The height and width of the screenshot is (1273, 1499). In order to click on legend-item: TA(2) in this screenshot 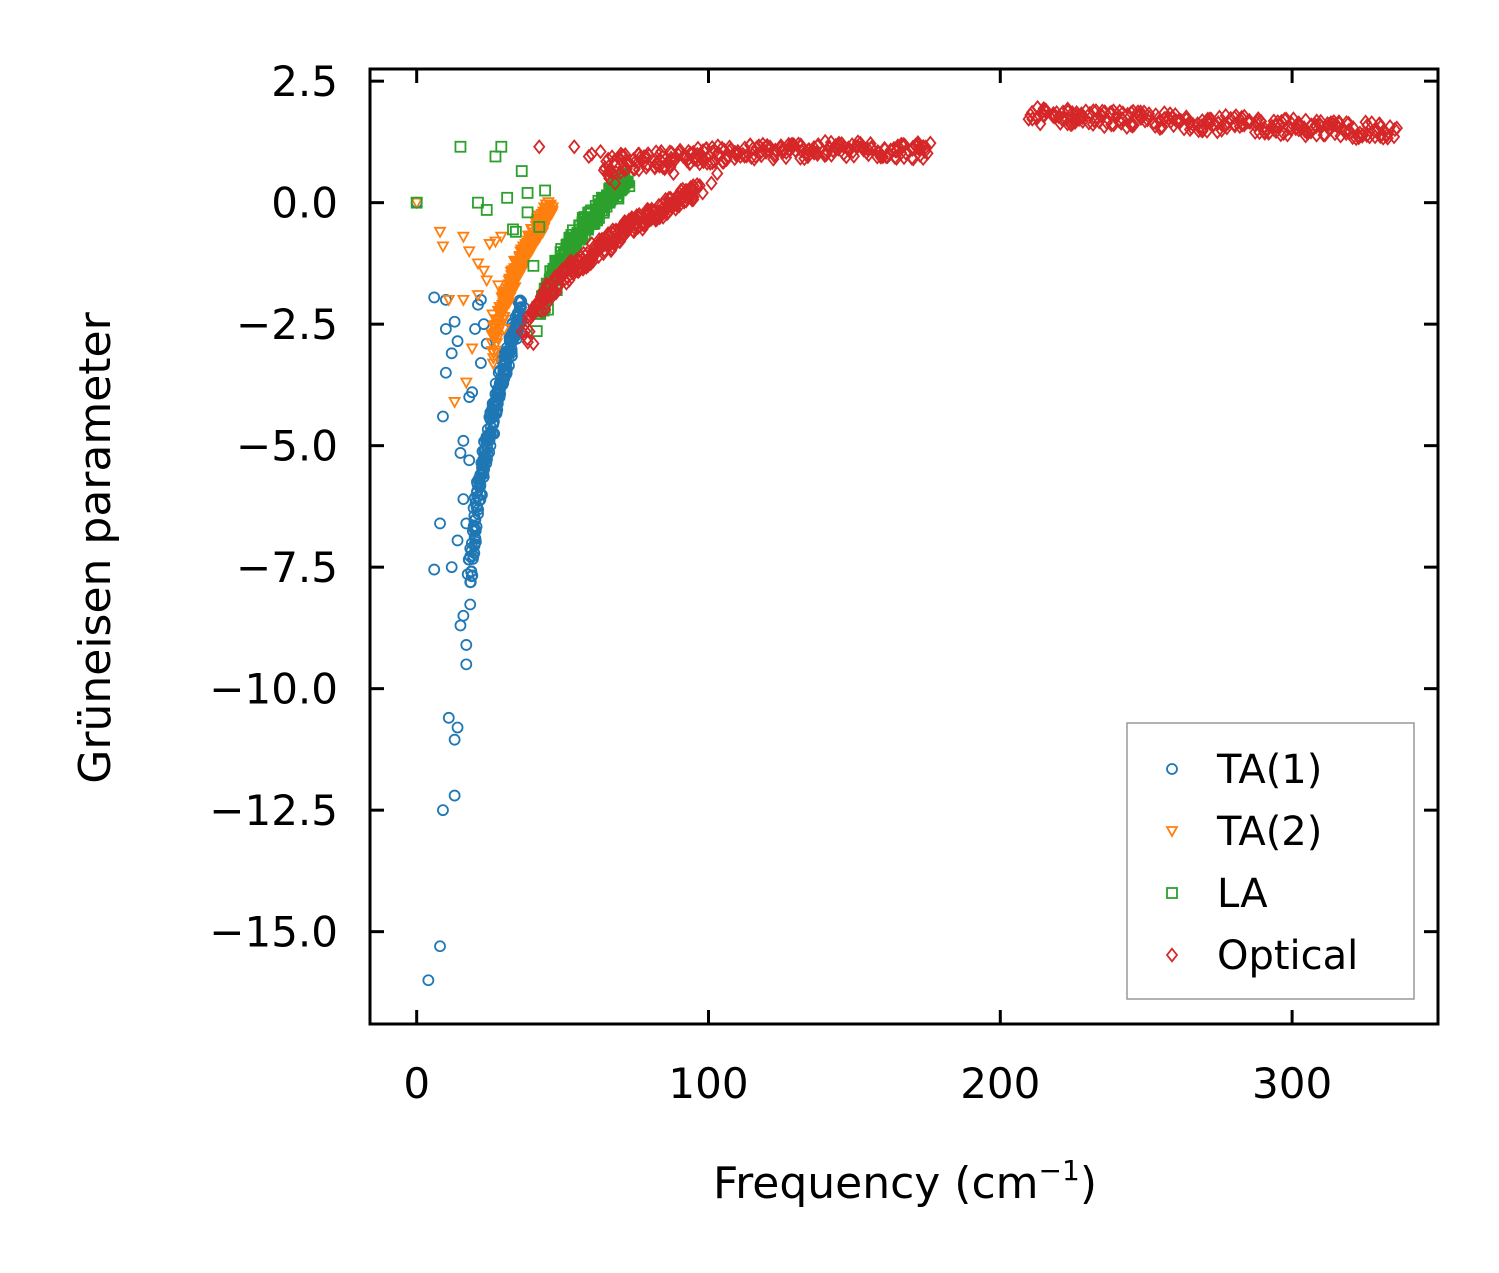, I will do `click(1243, 832)`.